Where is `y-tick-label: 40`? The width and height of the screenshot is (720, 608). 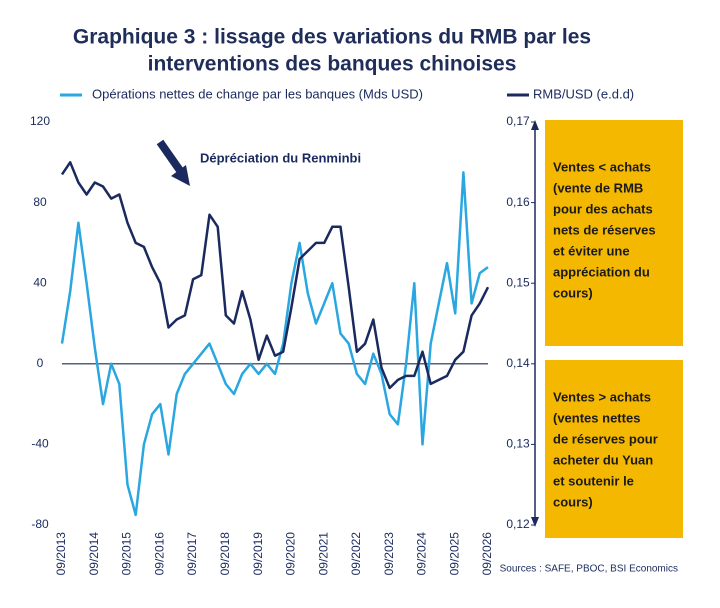 y-tick-label: 40 is located at coordinates (40, 282).